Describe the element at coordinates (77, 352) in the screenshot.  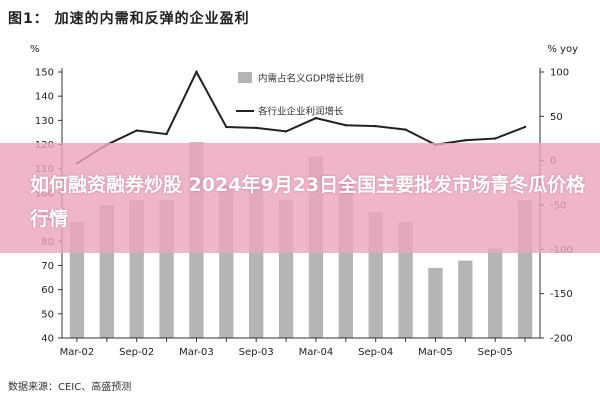
I see `x-tick-label: Mar-02` at that location.